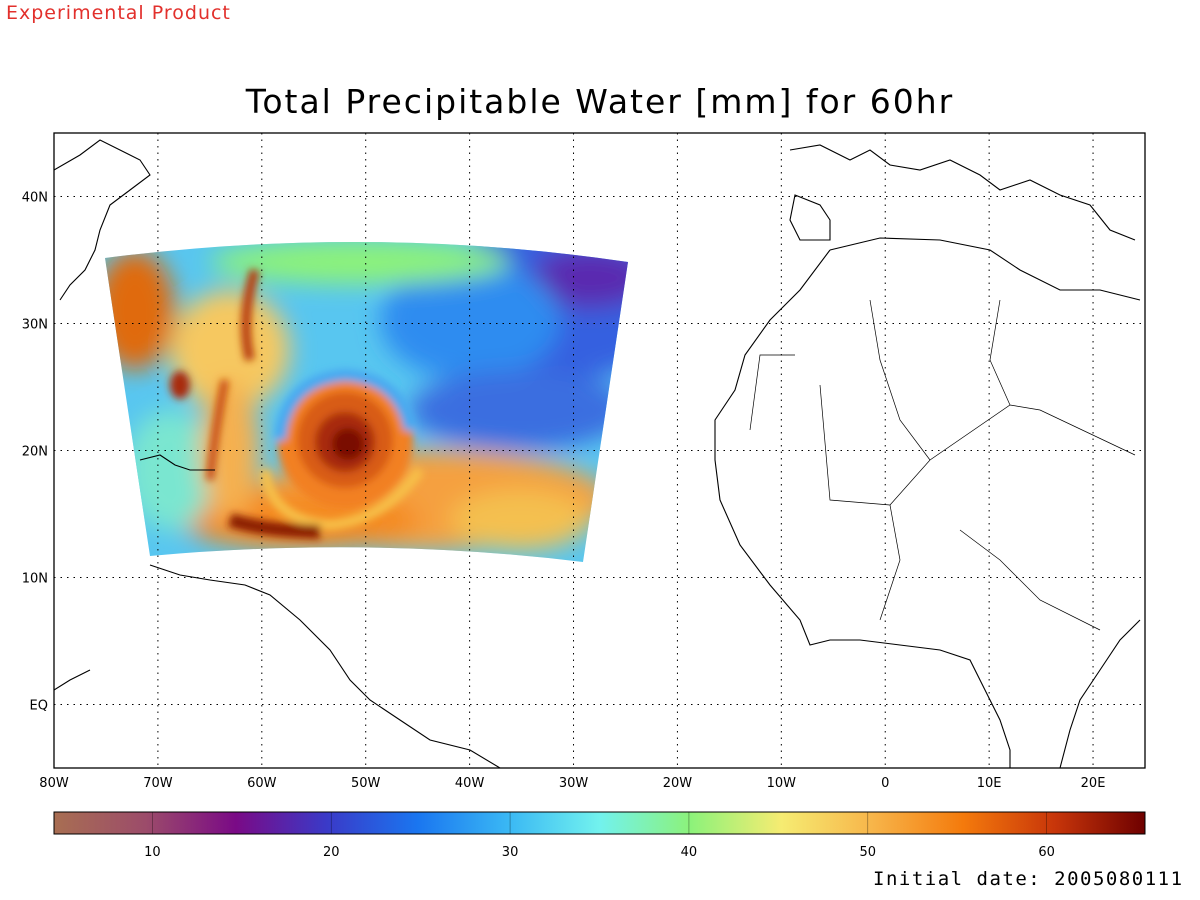  What do you see at coordinates (689, 852) in the screenshot?
I see `colorbar-tick-label: 40` at bounding box center [689, 852].